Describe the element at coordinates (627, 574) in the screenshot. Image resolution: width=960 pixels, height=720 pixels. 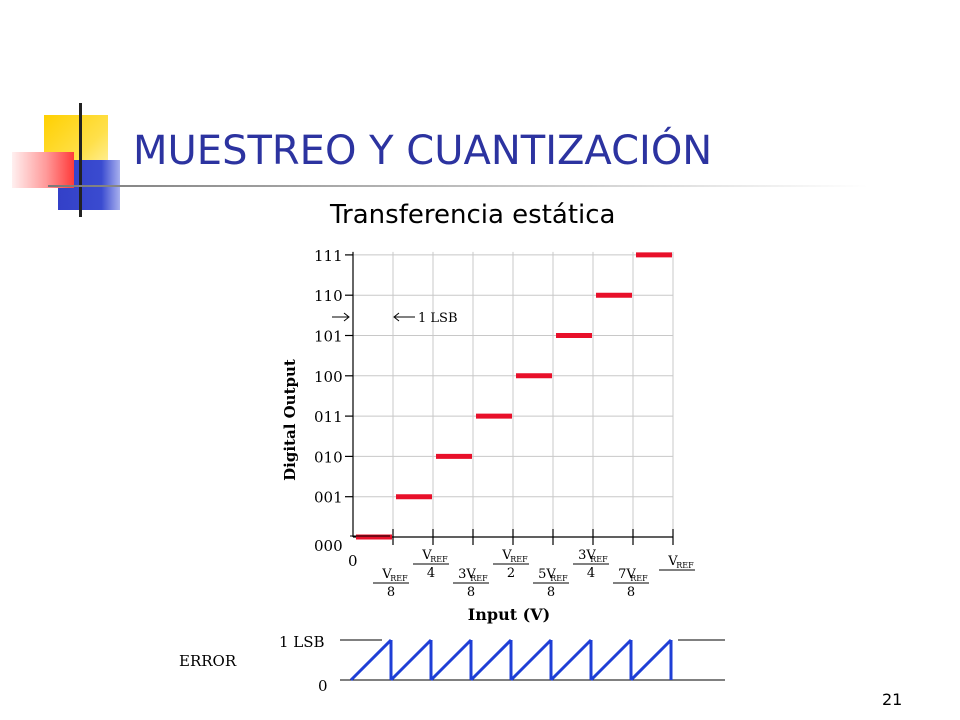
I see `fraction-numerator: 7V` at that location.